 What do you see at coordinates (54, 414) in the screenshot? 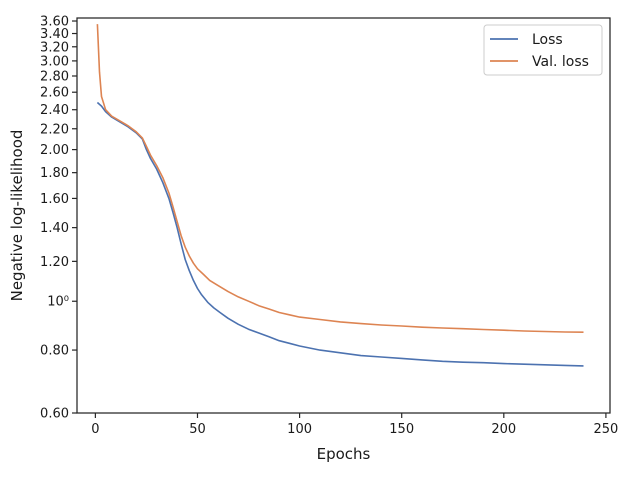
I see `y-tick-label: 0.60` at bounding box center [54, 414].